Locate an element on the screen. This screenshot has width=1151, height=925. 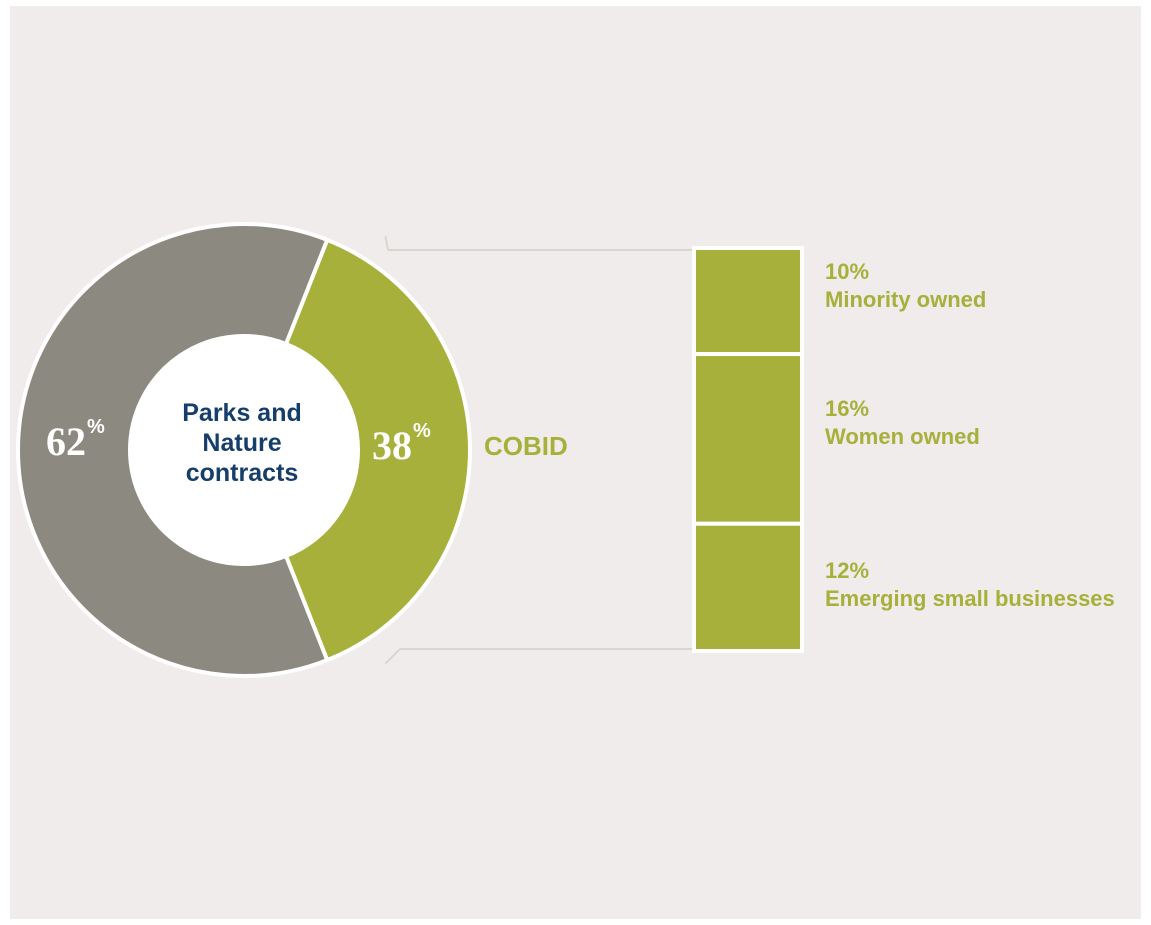
center-label-line-2: Nature is located at coordinates (242, 443).